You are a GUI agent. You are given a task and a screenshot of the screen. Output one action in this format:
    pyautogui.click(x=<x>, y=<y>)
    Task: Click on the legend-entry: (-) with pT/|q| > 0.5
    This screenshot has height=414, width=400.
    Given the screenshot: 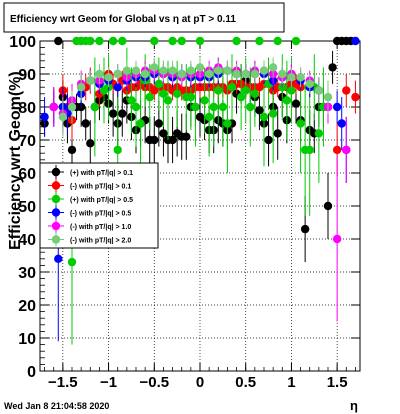 What is the action you would take?
    pyautogui.click(x=89, y=212)
    